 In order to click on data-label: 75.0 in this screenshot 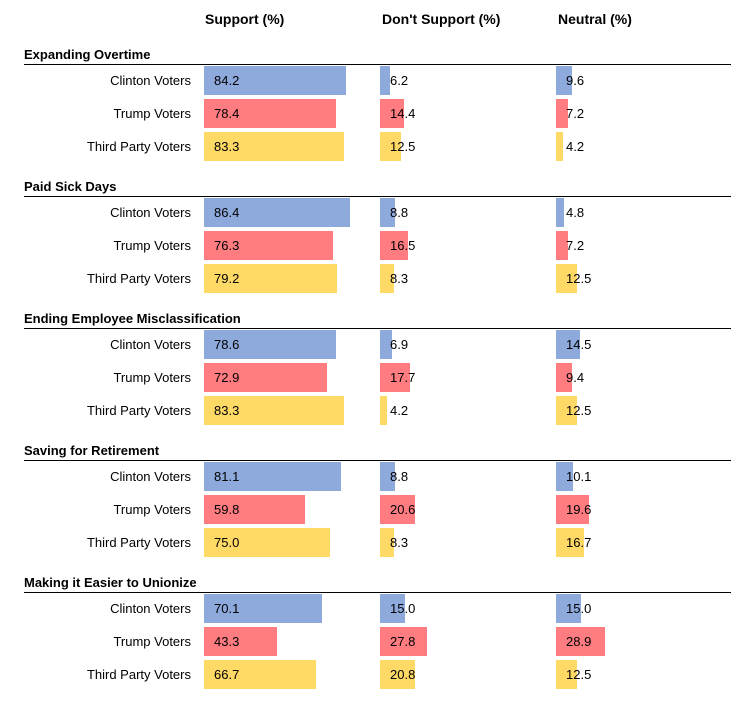, I will do `click(227, 542)`.